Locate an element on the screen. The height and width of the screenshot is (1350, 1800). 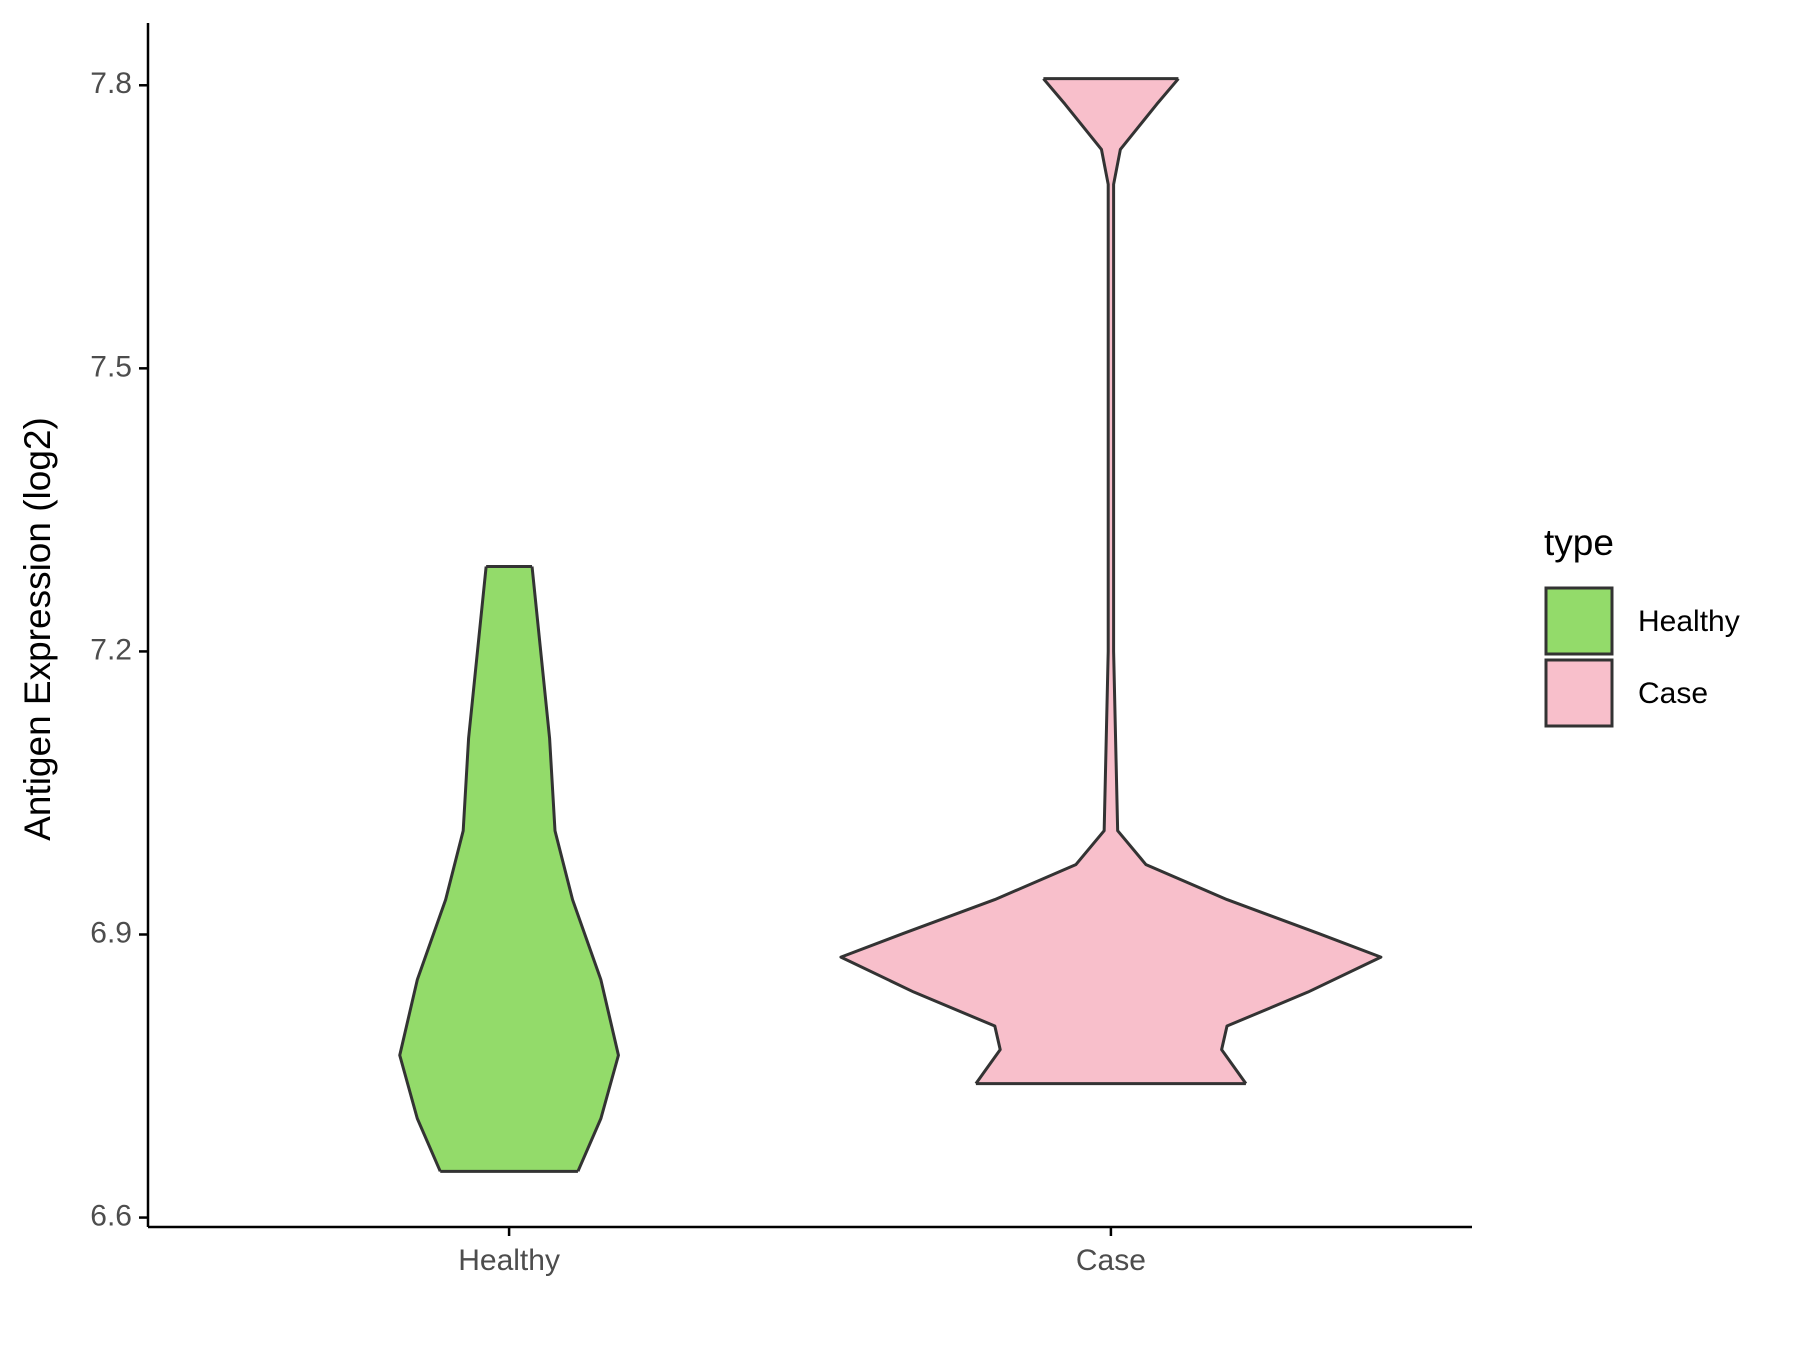
legend-label: Case is located at coordinates (1673, 693).